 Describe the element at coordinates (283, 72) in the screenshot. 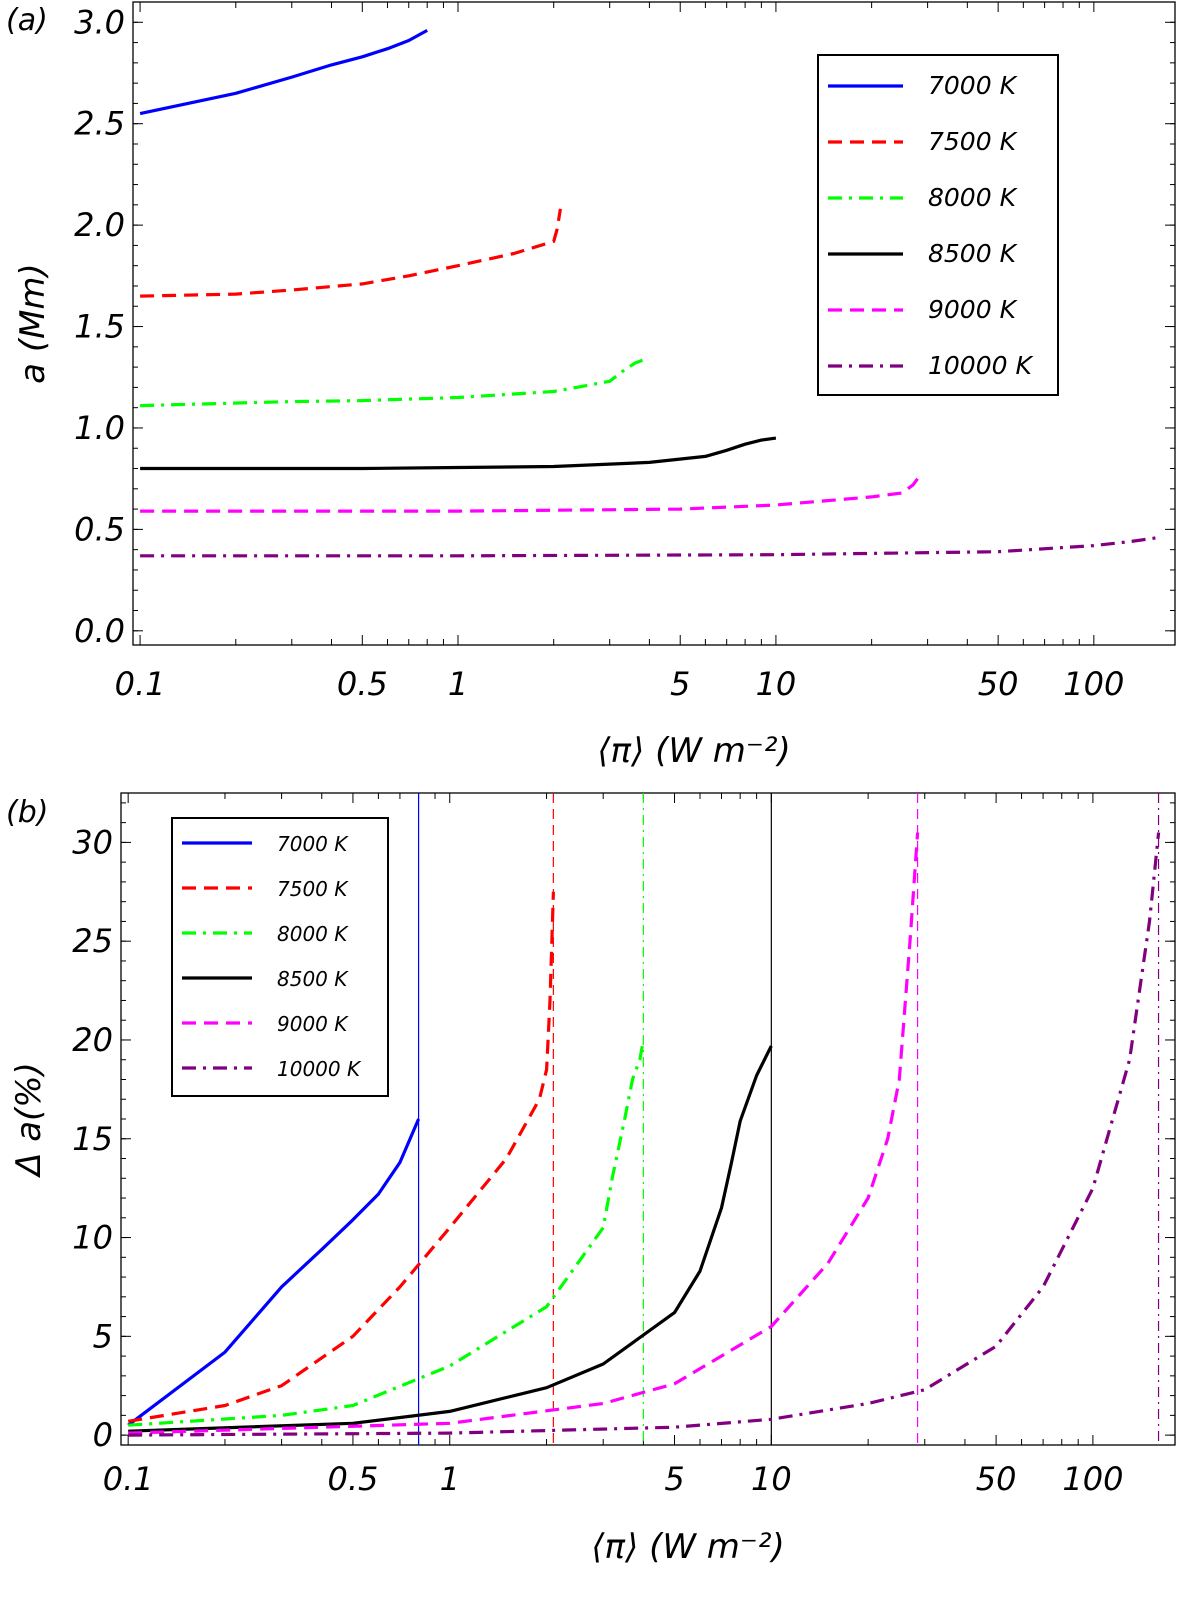

I see `panel-a-series-7000-k` at that location.